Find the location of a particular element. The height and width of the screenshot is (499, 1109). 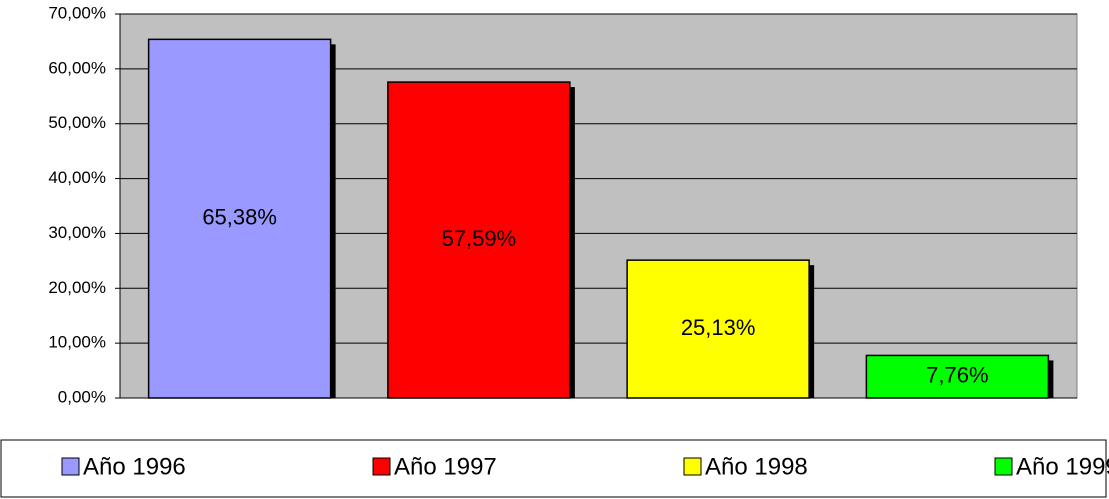

value-label: 25,13% is located at coordinates (718, 327).